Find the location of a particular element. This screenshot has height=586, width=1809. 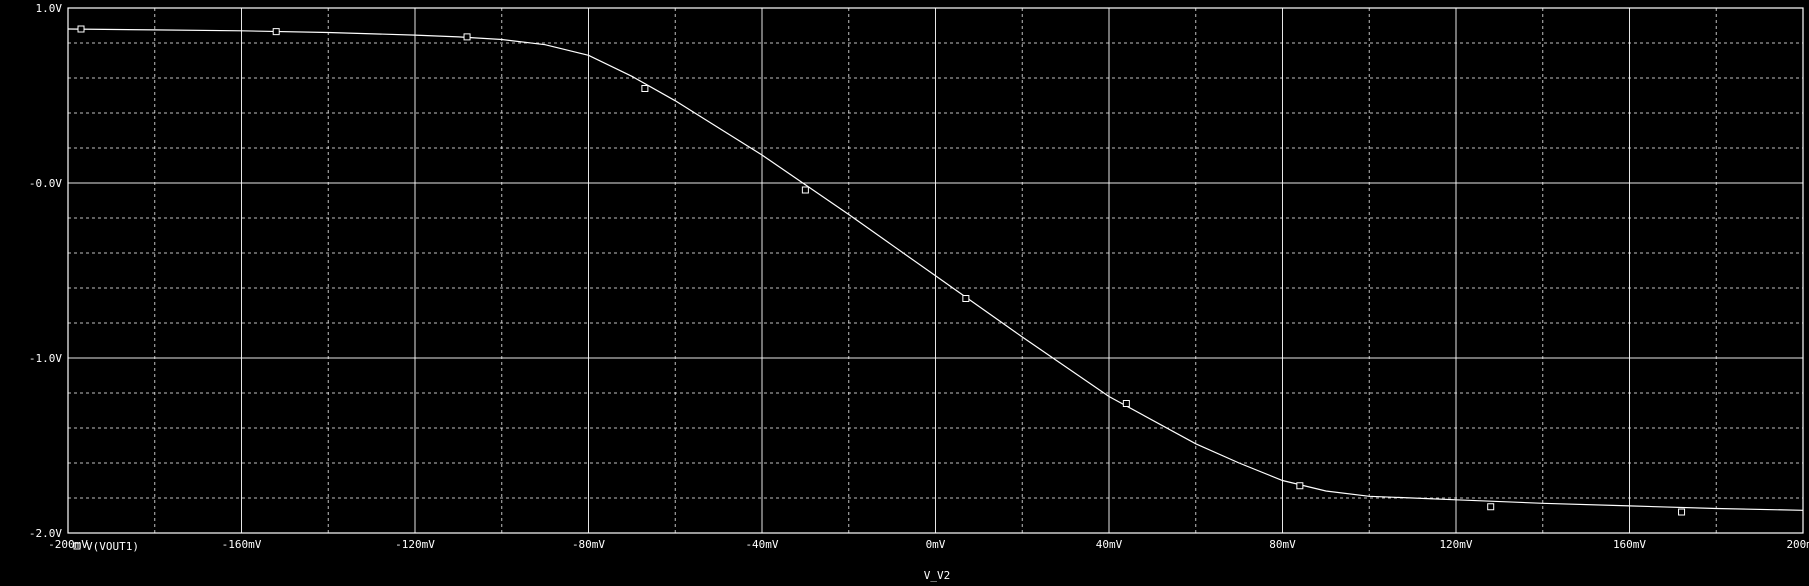

y-tick-label: 1.0V is located at coordinates (49, 8).